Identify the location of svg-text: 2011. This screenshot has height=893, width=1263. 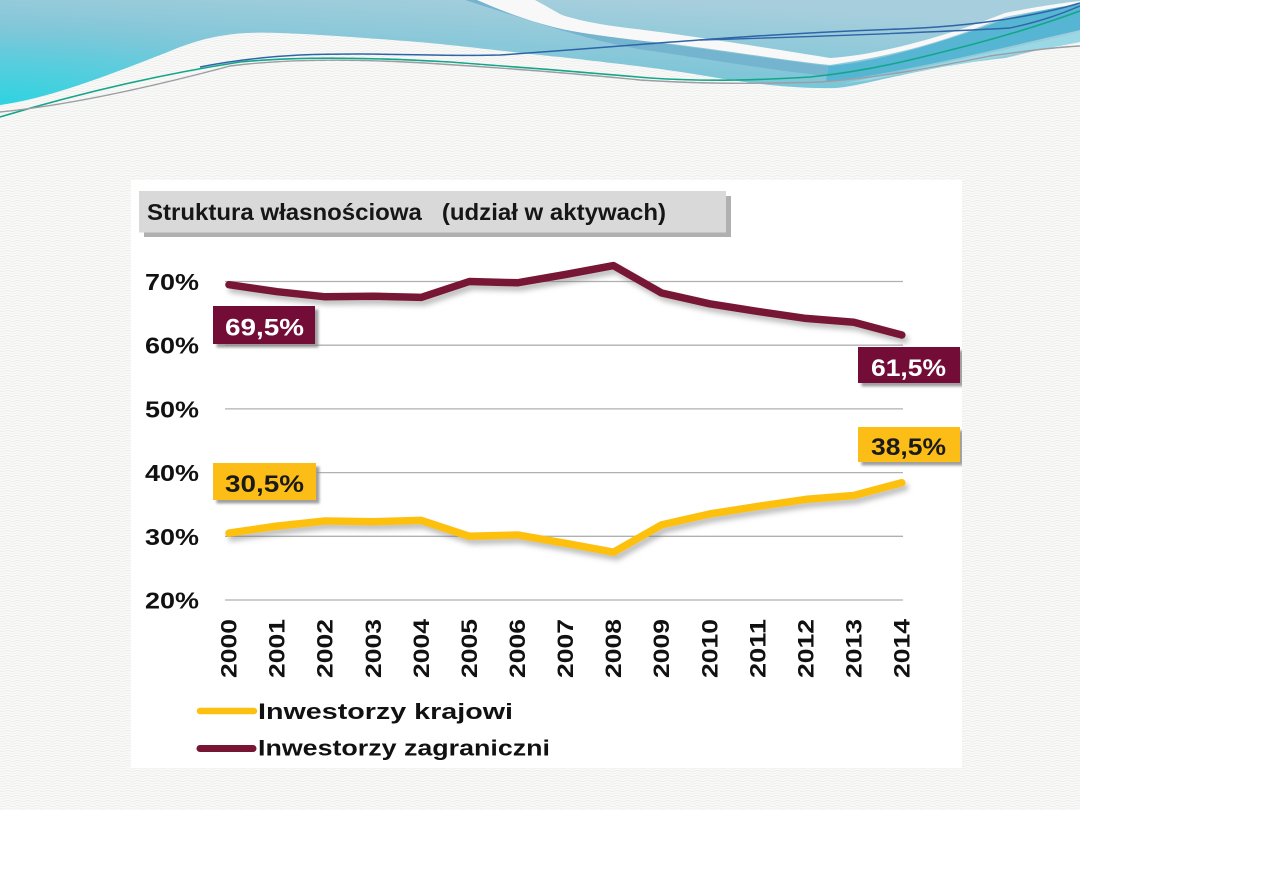
(757, 648).